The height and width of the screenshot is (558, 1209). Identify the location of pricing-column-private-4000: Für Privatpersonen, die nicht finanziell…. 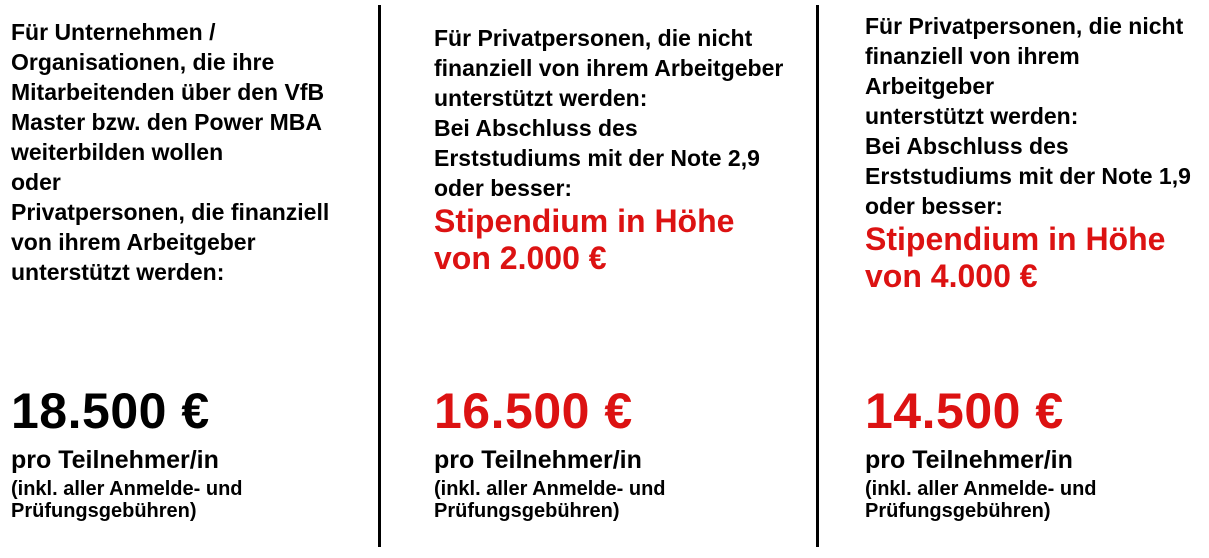
(1037, 153).